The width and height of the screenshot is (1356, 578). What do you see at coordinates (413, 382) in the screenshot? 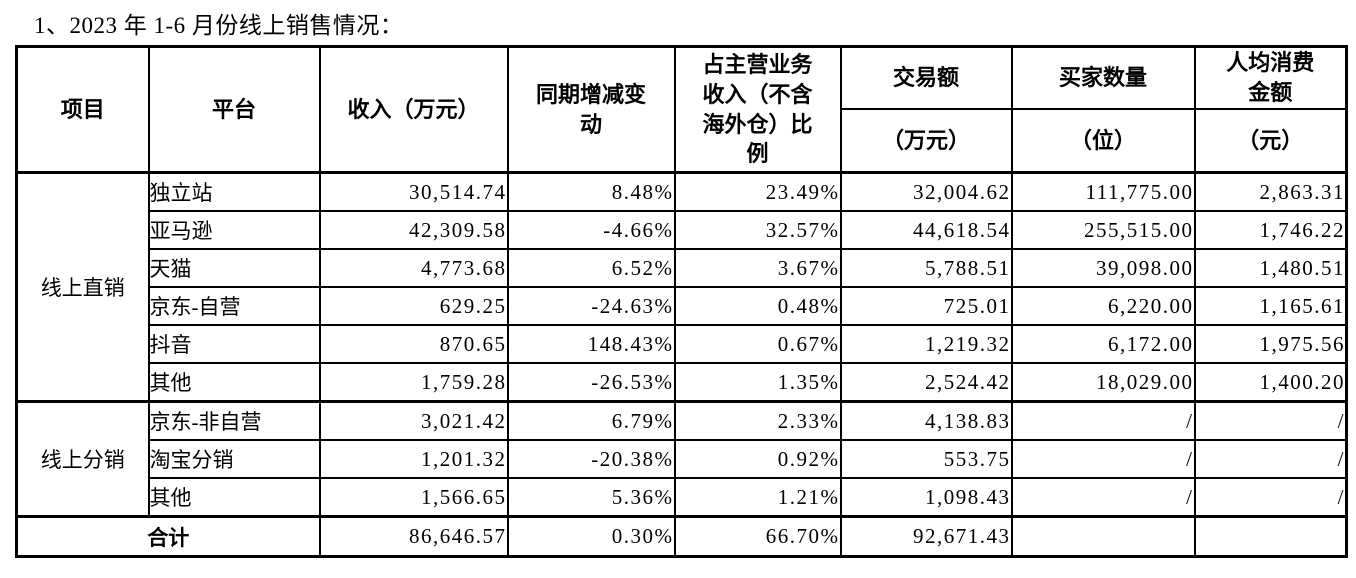
I see `cell-revenue: 1,759.28` at bounding box center [413, 382].